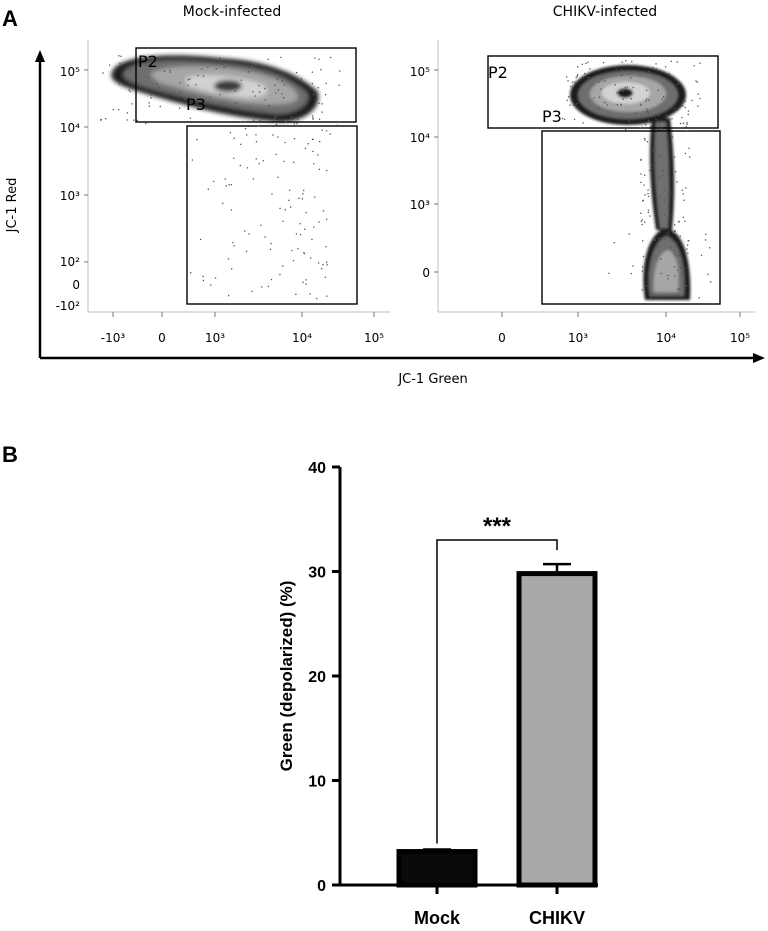 The height and width of the screenshot is (931, 768). What do you see at coordinates (317, 782) in the screenshot?
I see `y-tick-label: 10` at bounding box center [317, 782].